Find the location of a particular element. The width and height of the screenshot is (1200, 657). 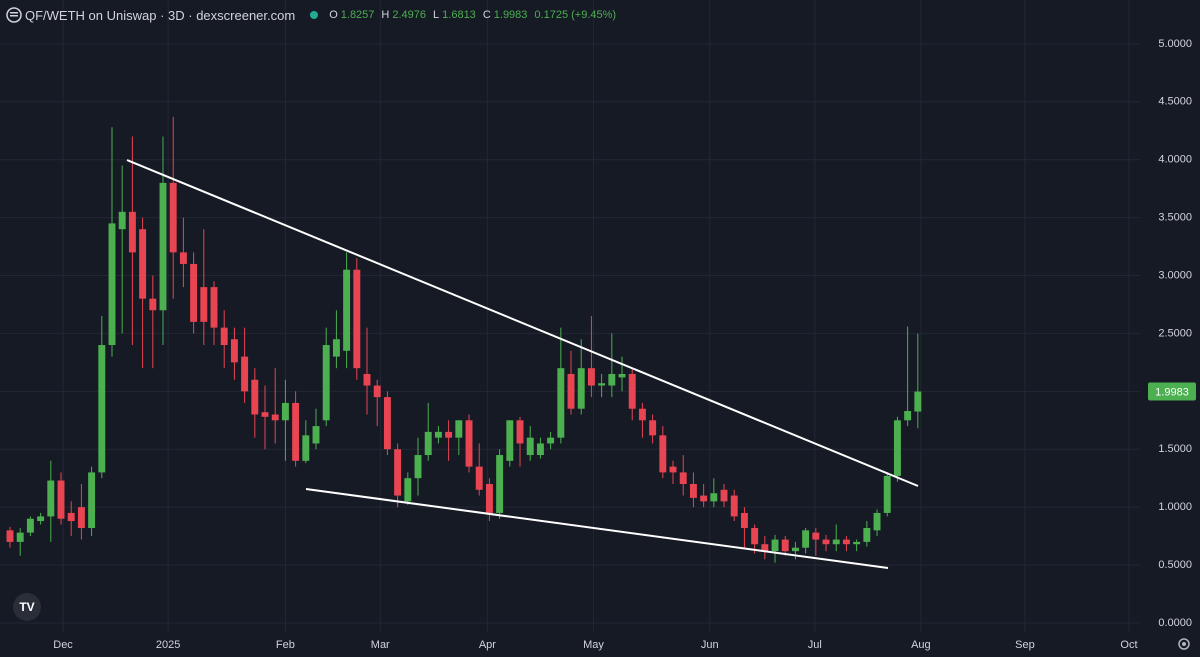

x-tick-label: Feb is located at coordinates (285, 645).